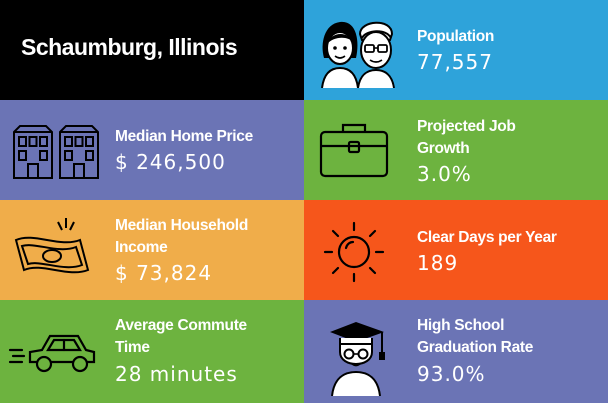  What do you see at coordinates (438, 263) in the screenshot?
I see `clear-days-value: 189` at bounding box center [438, 263].